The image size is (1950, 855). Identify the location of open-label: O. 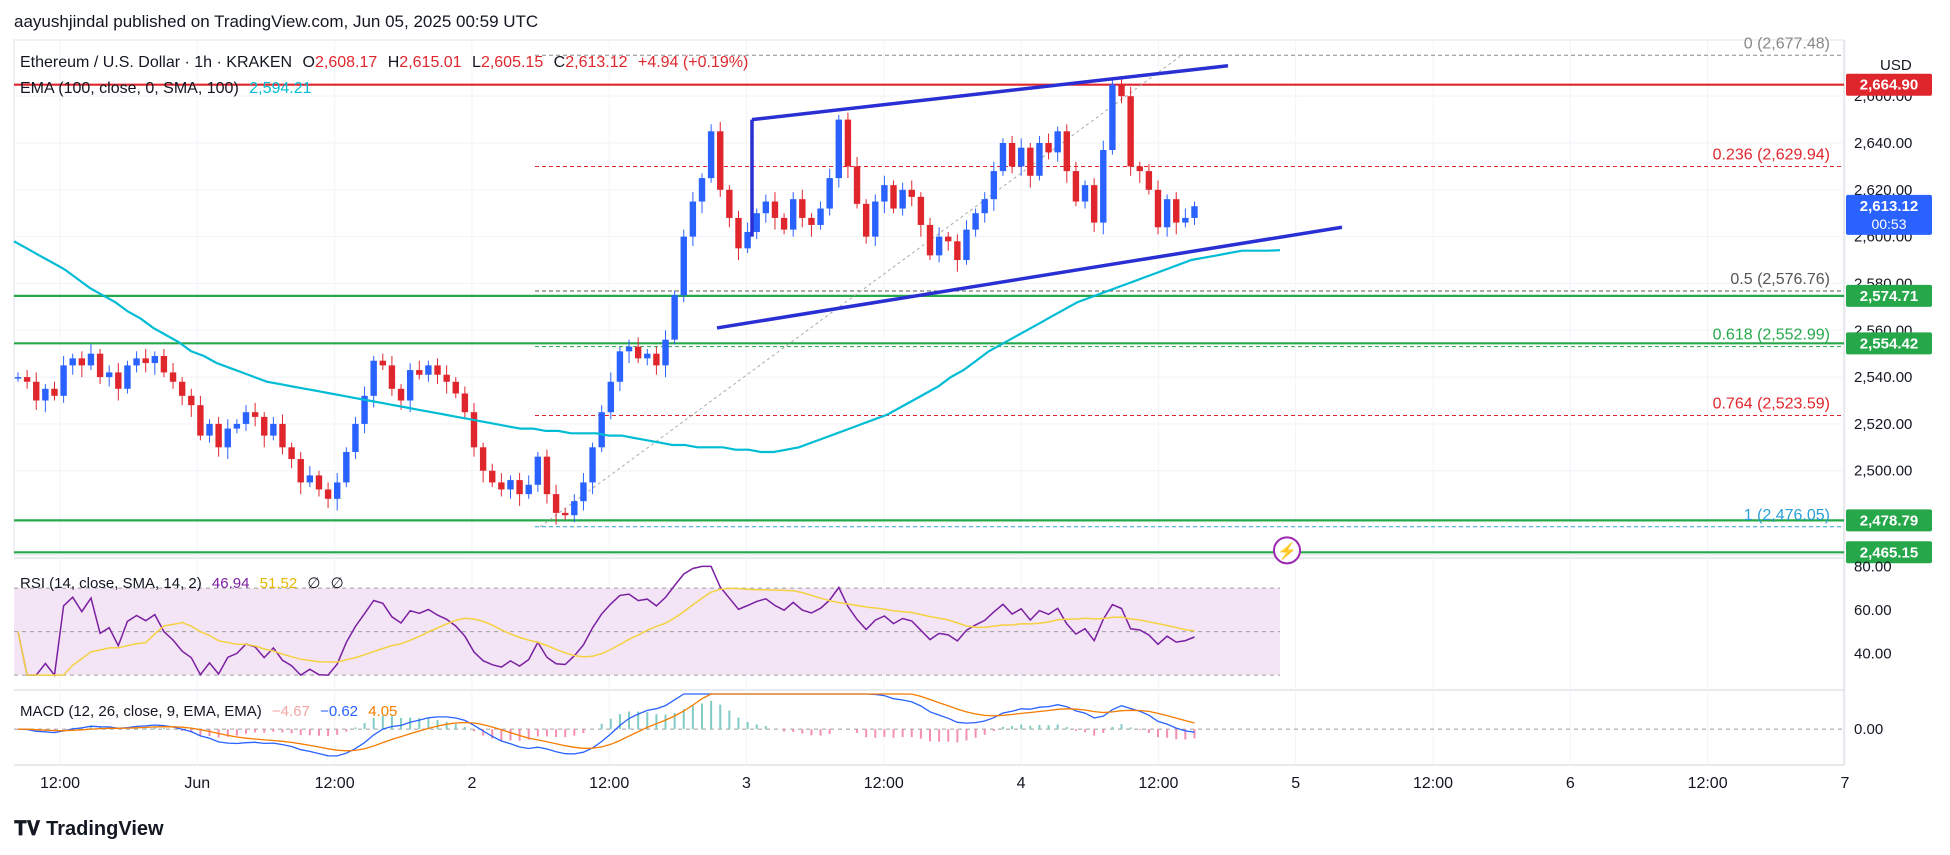
(308, 62).